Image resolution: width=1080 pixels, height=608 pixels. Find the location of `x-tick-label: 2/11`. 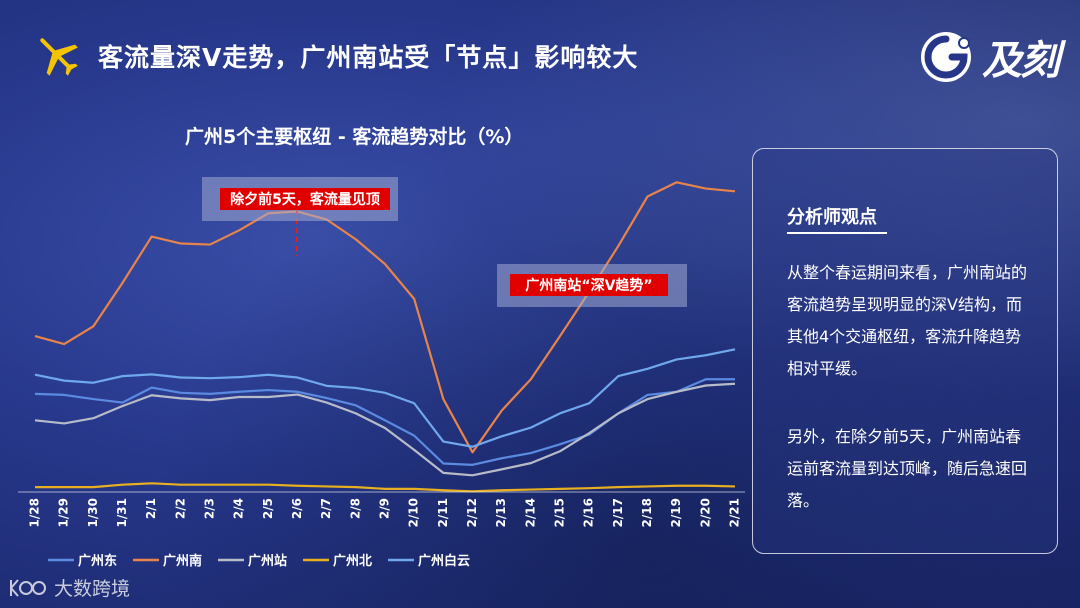

x-tick-label: 2/11 is located at coordinates (443, 512).